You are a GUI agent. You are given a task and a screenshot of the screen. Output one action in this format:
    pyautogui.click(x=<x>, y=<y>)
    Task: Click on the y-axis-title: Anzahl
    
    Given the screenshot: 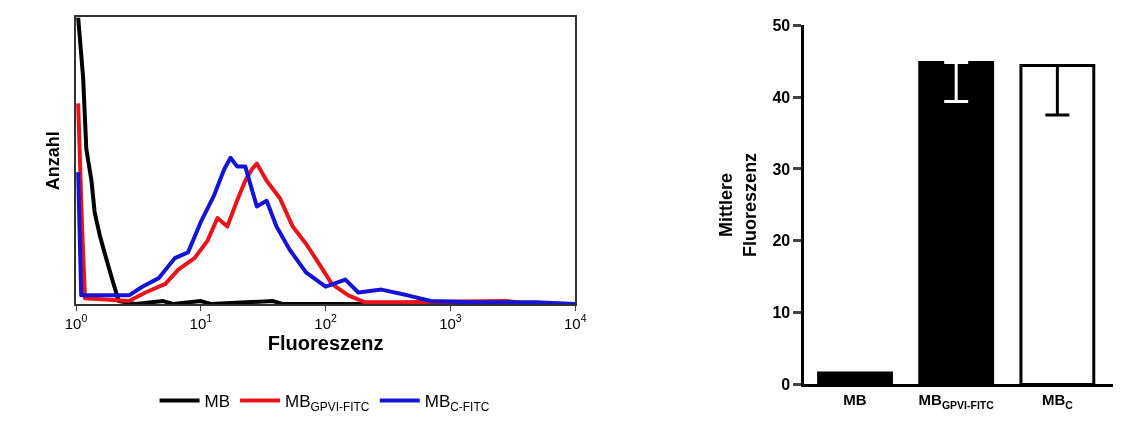 What is the action you would take?
    pyautogui.click(x=52, y=161)
    